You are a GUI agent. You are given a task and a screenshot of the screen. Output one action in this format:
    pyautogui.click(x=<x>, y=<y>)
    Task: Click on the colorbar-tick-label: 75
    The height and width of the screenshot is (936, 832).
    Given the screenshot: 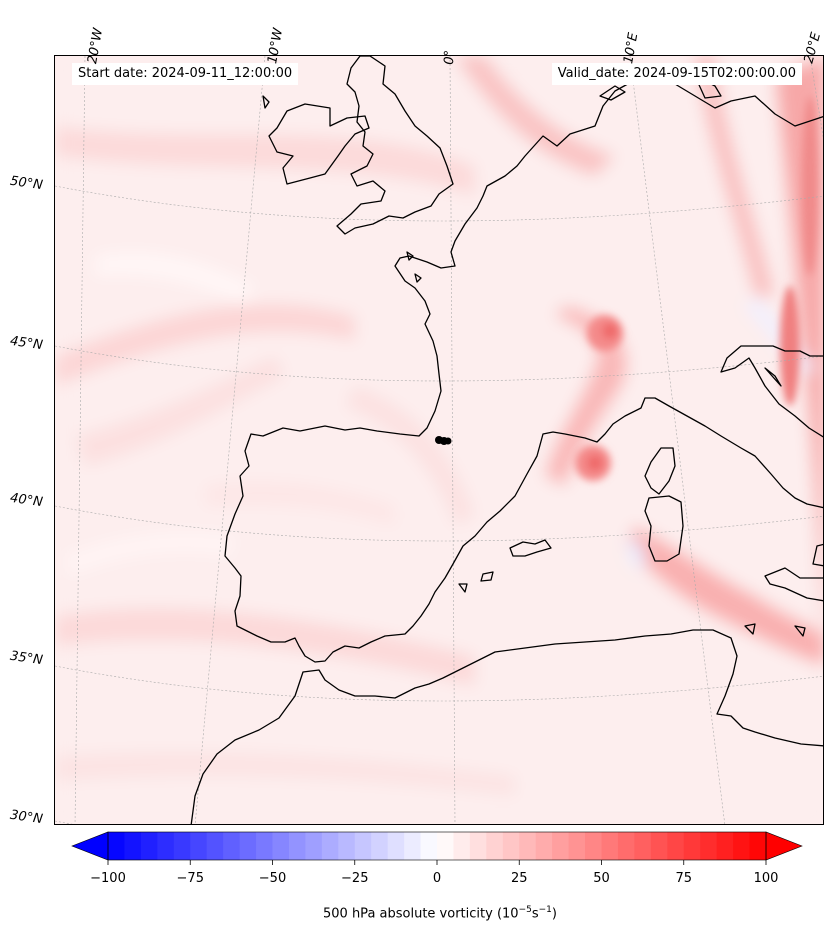 What is the action you would take?
    pyautogui.click(x=684, y=878)
    